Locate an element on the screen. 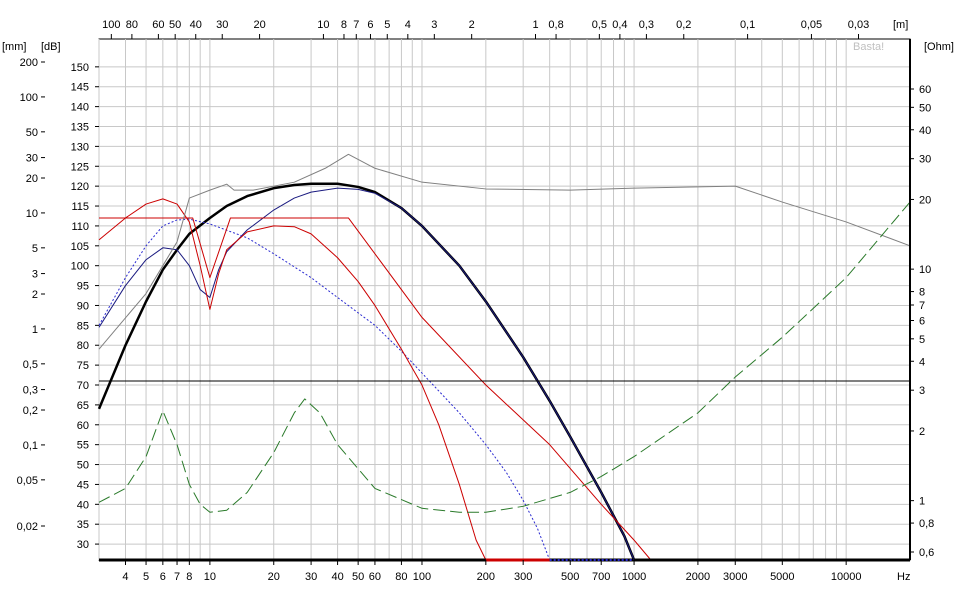  x-tick-label: 10 is located at coordinates (210, 577).